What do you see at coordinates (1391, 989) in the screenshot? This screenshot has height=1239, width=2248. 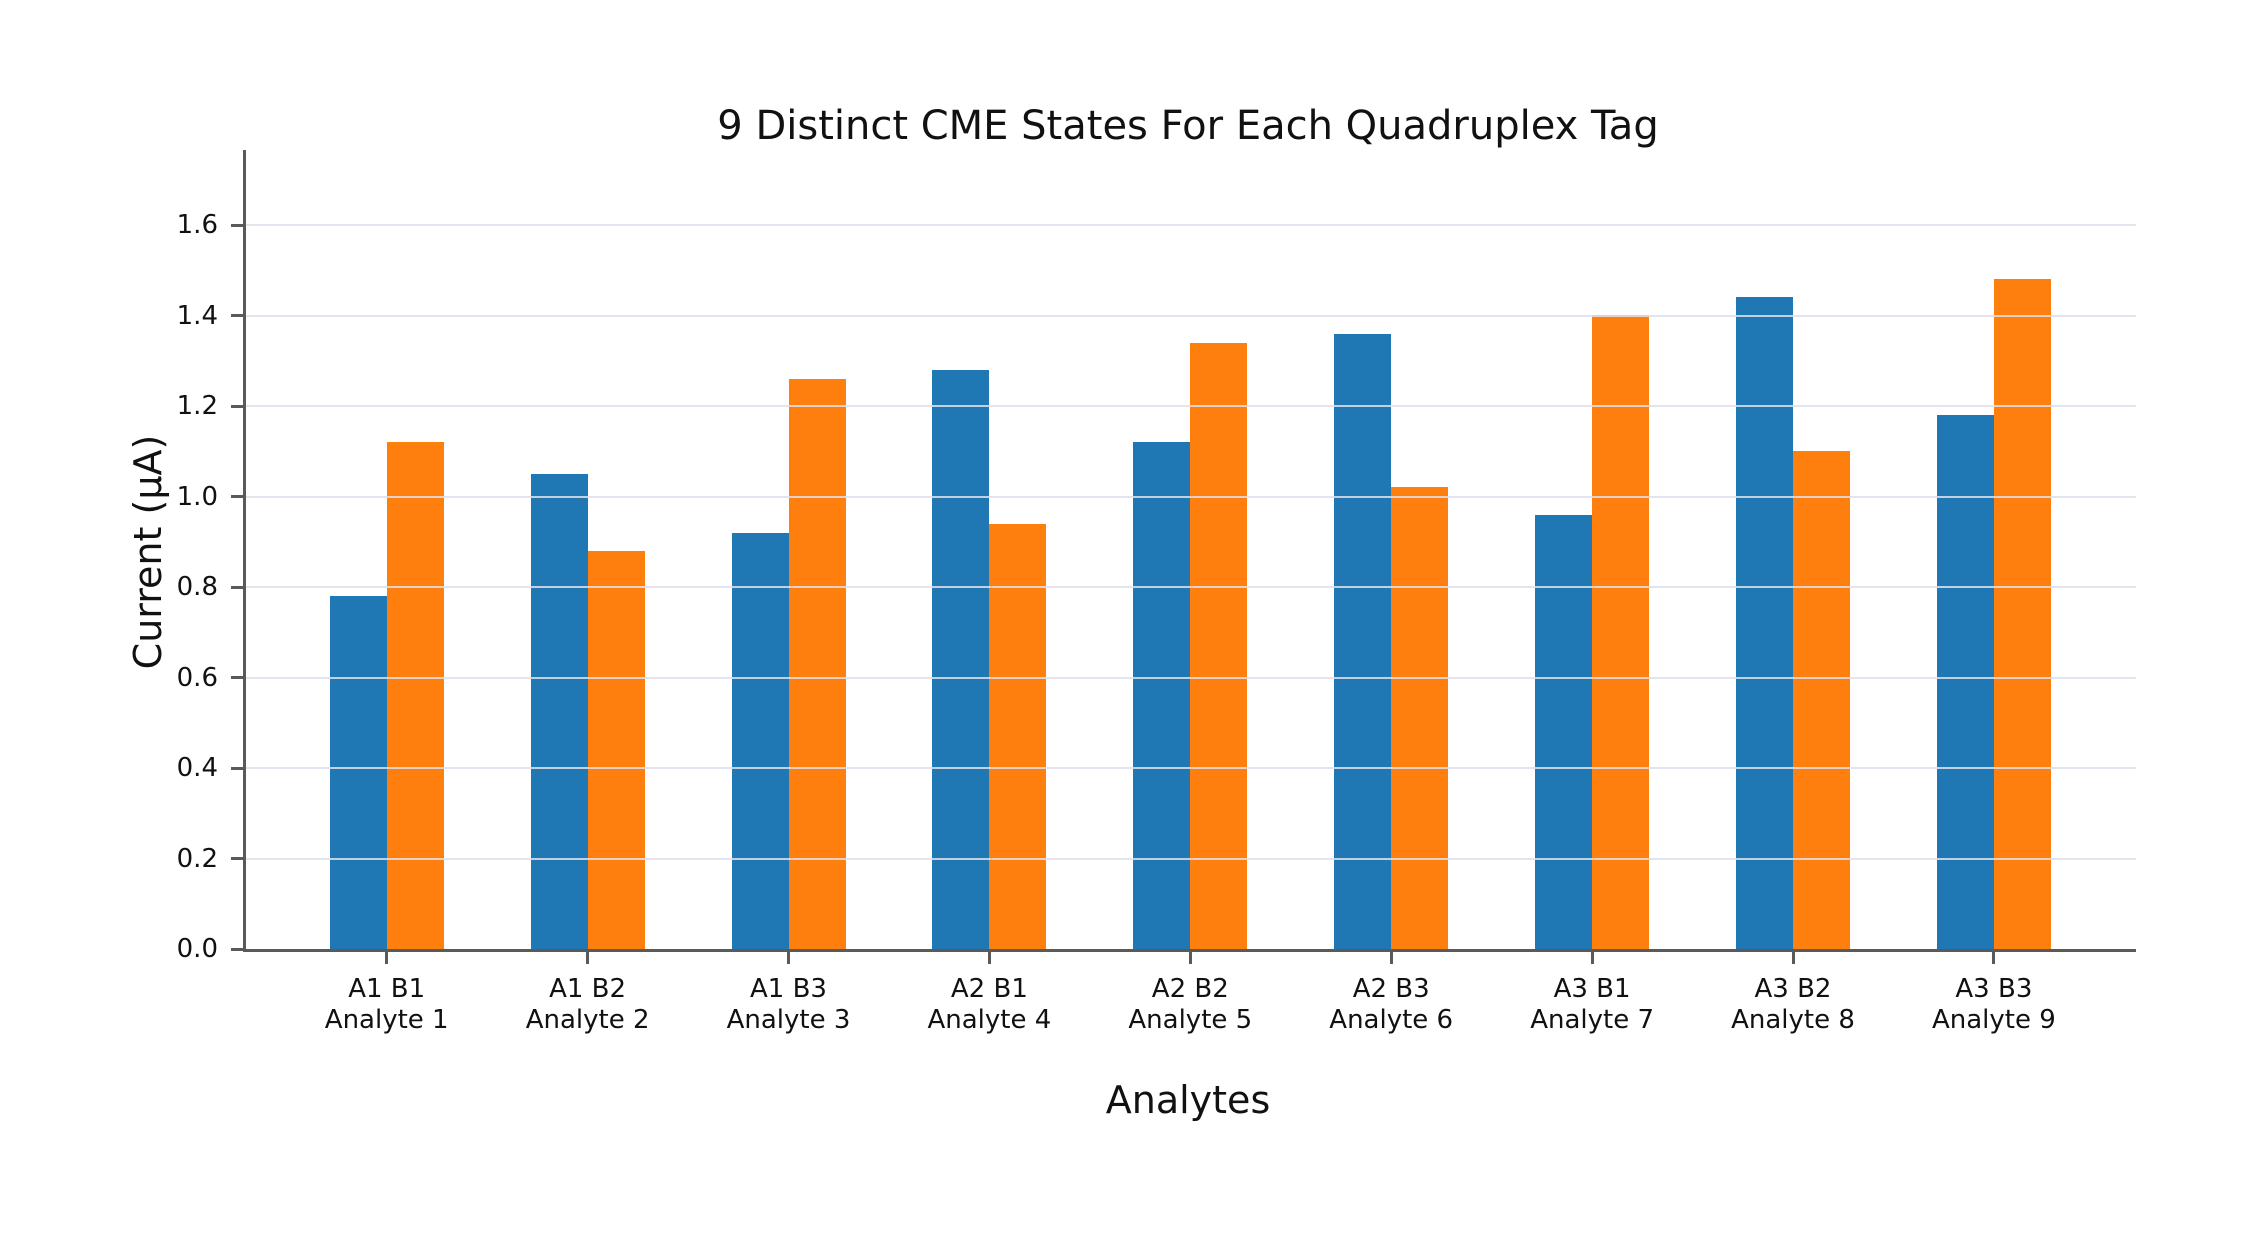 I see `x-tick-label-tag: A2 B3` at bounding box center [1391, 989].